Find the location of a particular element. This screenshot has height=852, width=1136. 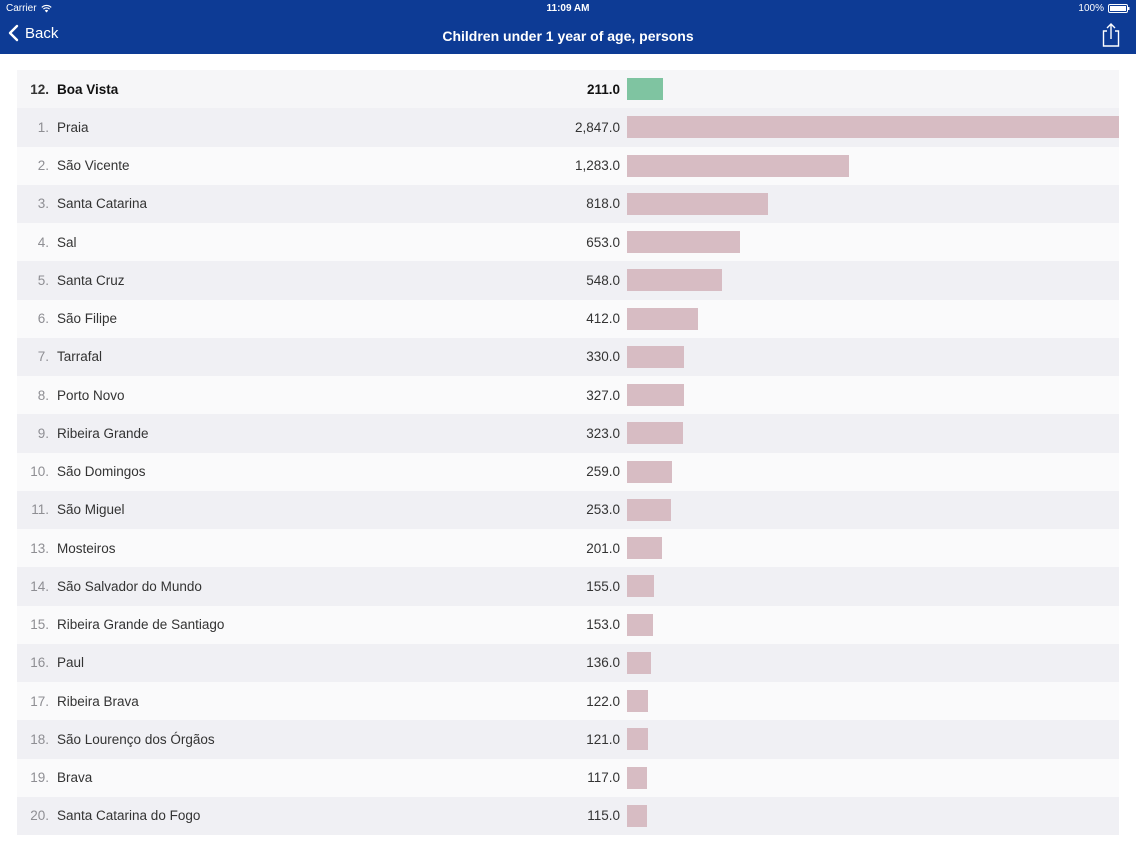

list-row: 1. Praia 2,847.0 is located at coordinates (568, 127).